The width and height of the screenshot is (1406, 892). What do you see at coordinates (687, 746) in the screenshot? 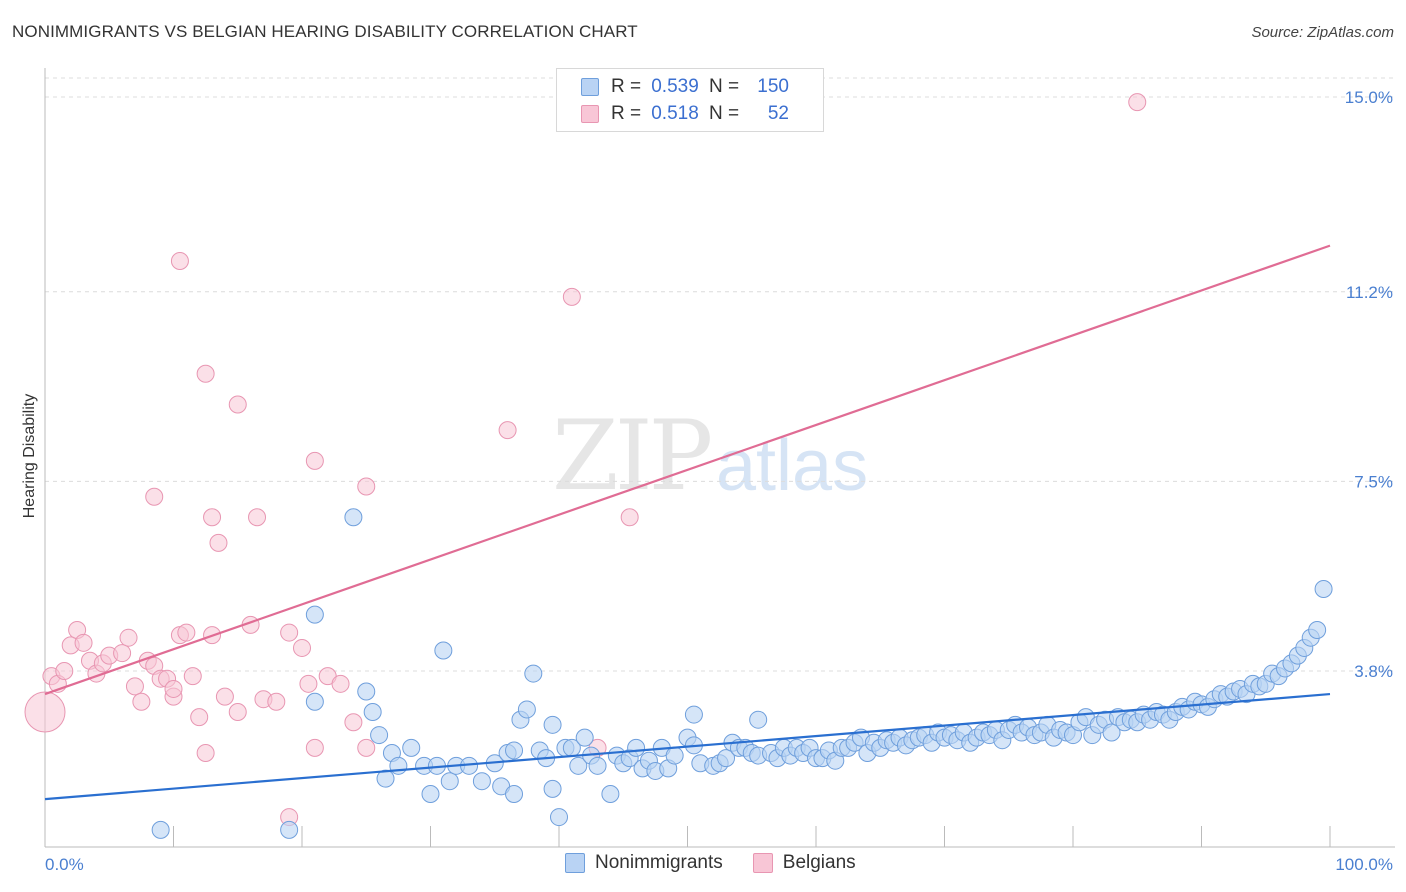
I see `nonimmigrants-trend-line` at bounding box center [687, 746].